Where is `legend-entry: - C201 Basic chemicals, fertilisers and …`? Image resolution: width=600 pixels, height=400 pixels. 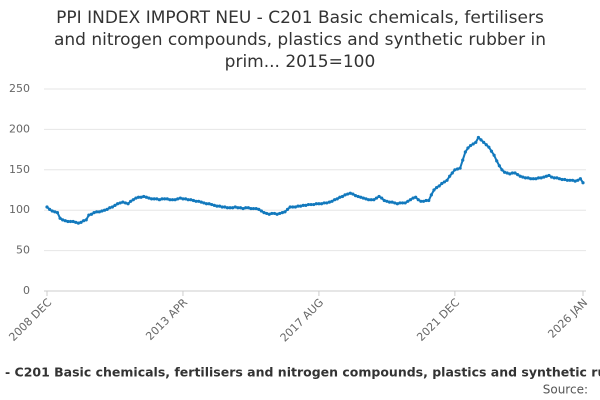 legend-entry: - C201 Basic chemicals, fertilisers and … is located at coordinates (302, 372).